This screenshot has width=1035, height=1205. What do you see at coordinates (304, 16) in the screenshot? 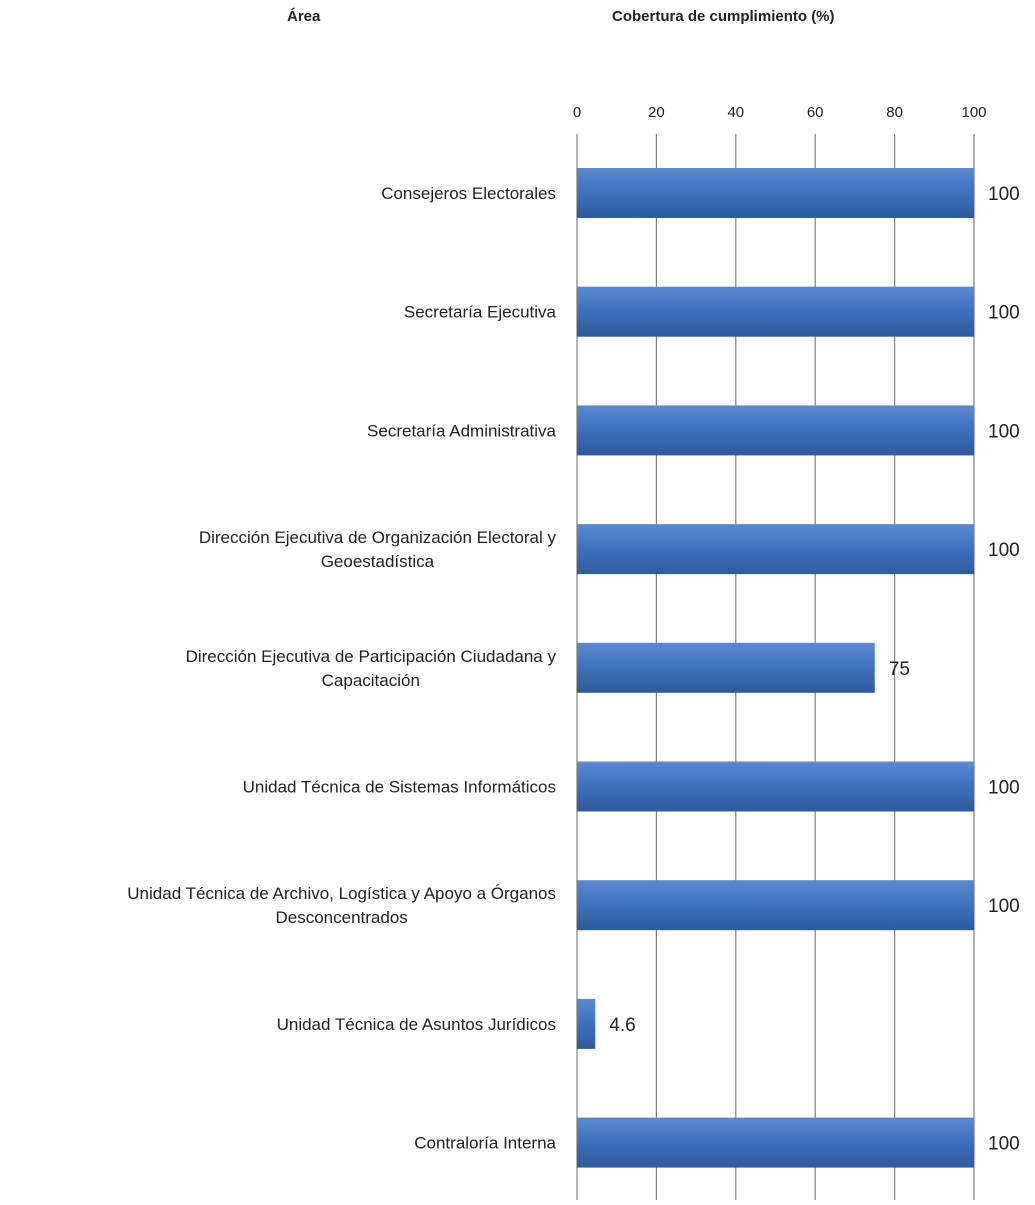
I see `area-column-header: Área` at bounding box center [304, 16].